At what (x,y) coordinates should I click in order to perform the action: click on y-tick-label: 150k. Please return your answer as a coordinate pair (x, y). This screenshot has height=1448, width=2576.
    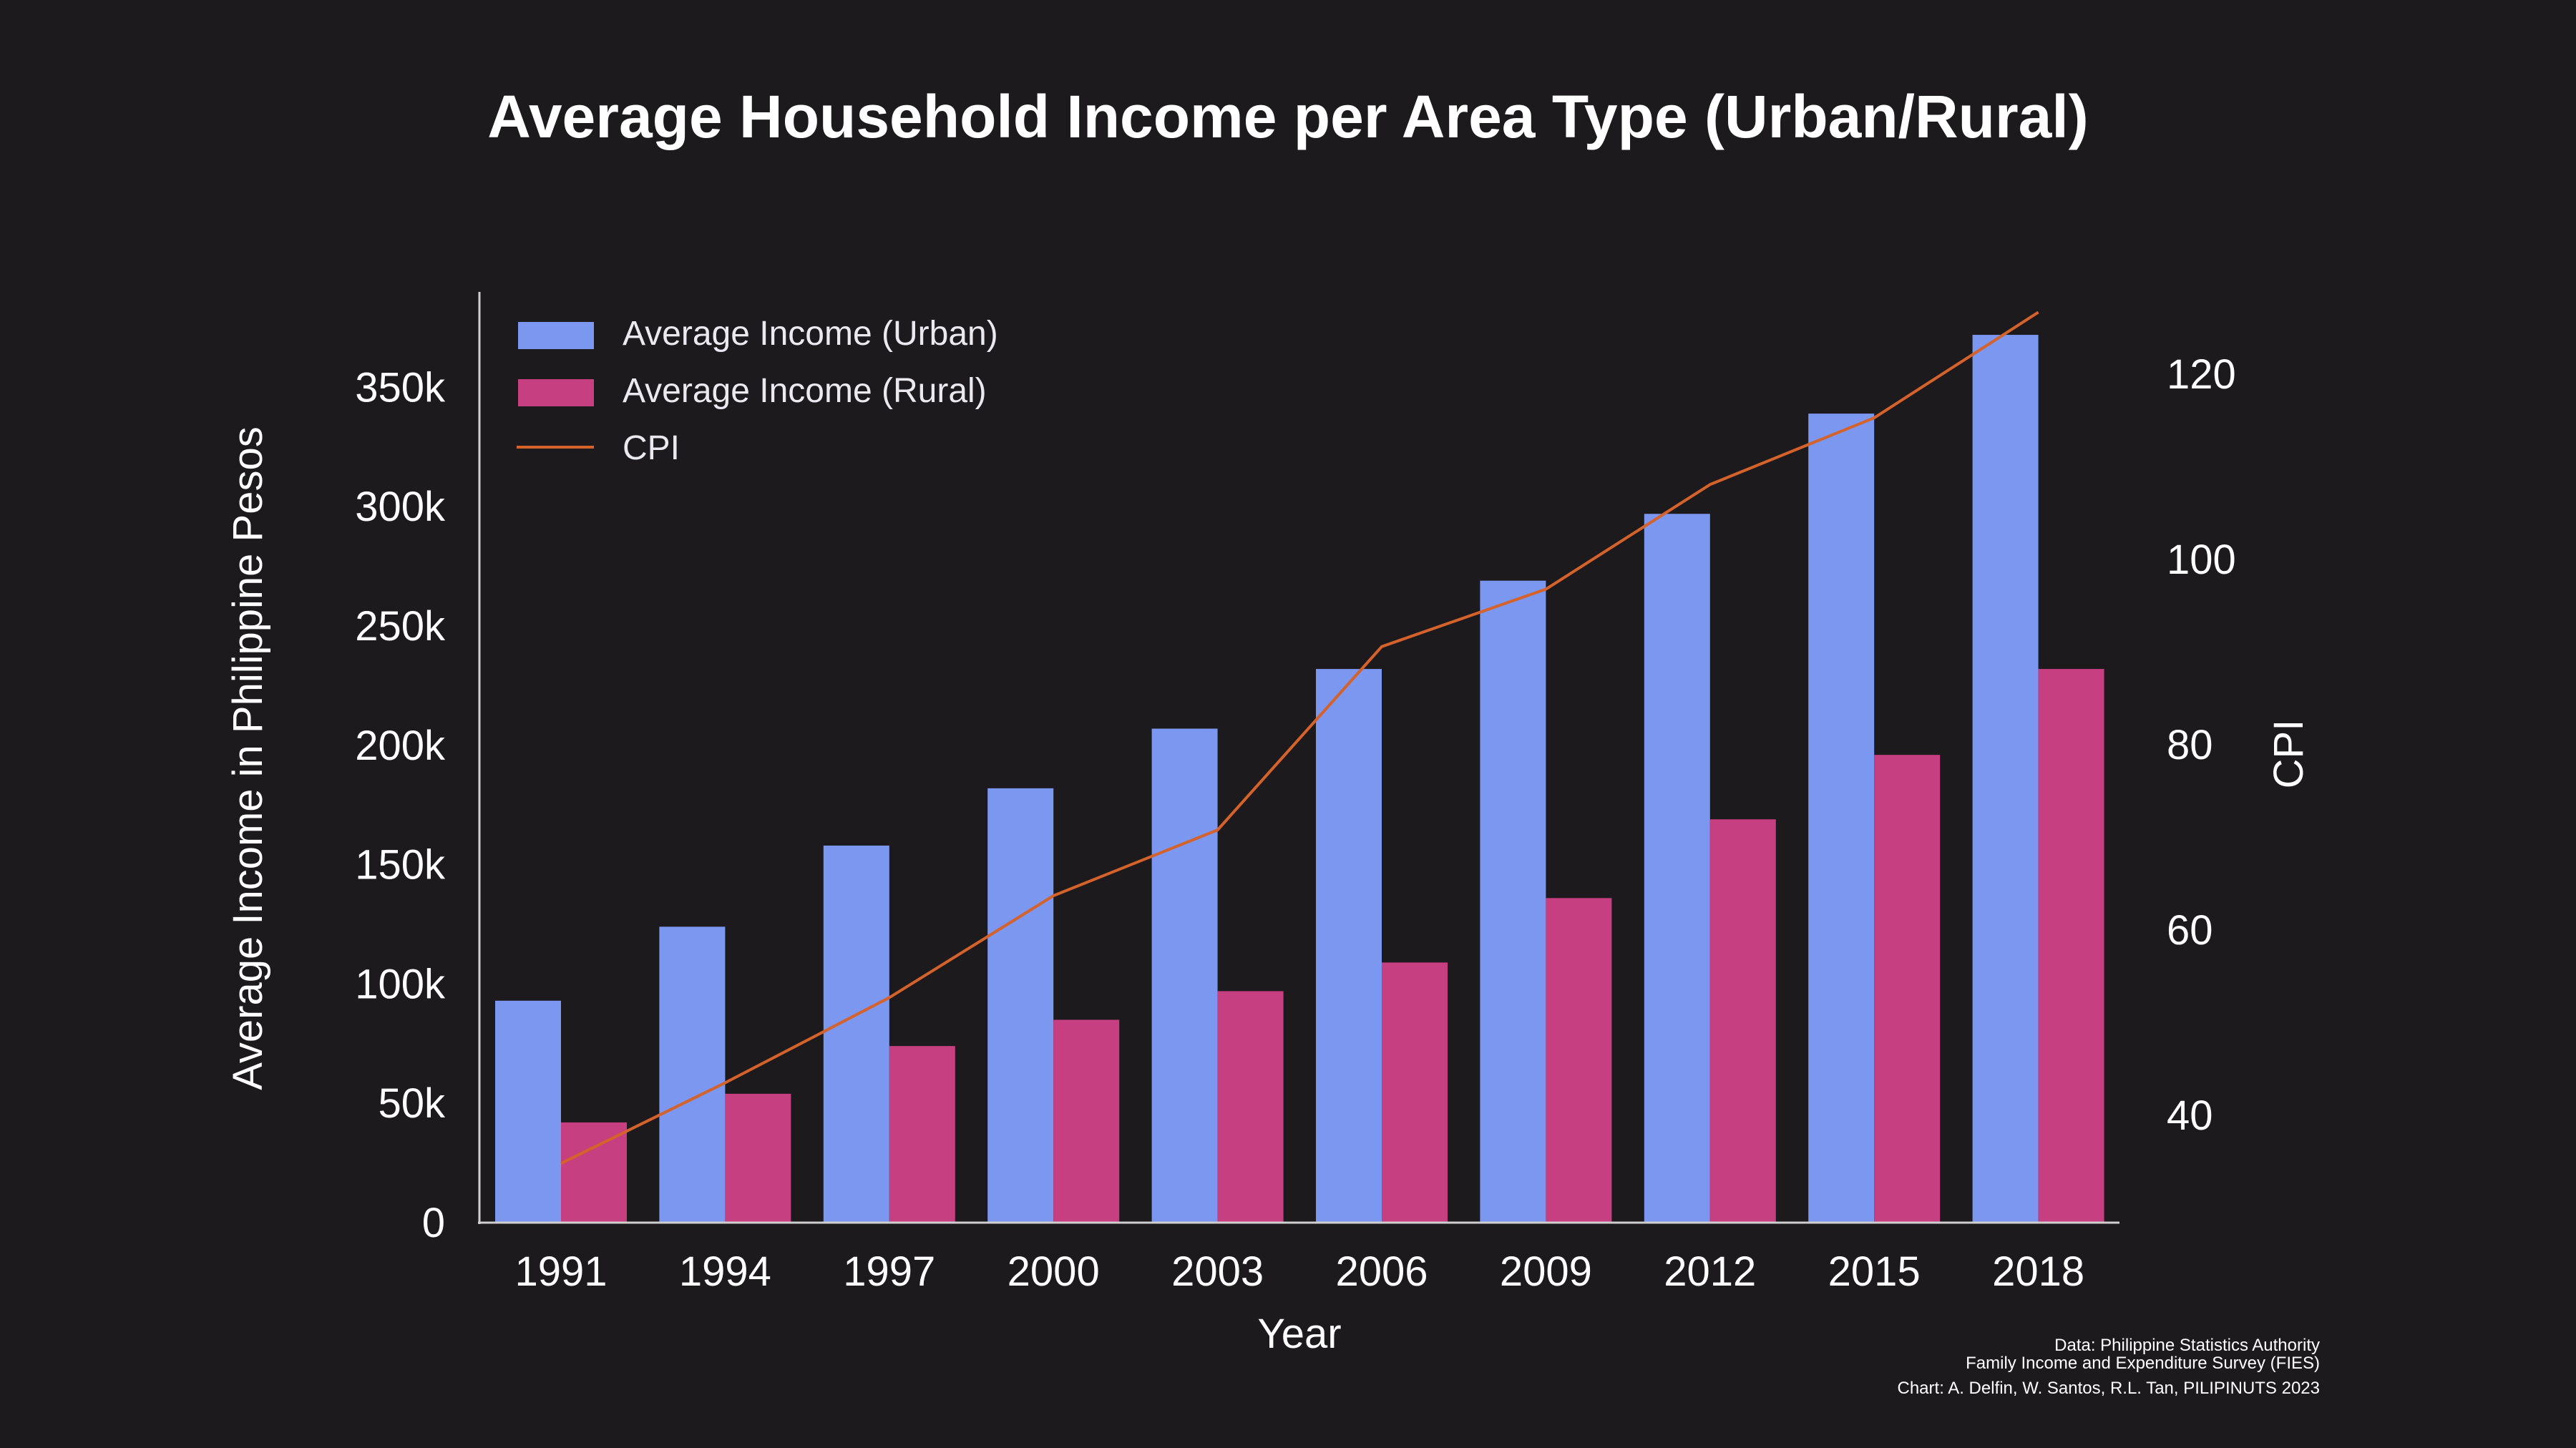
    Looking at the image, I should click on (400, 865).